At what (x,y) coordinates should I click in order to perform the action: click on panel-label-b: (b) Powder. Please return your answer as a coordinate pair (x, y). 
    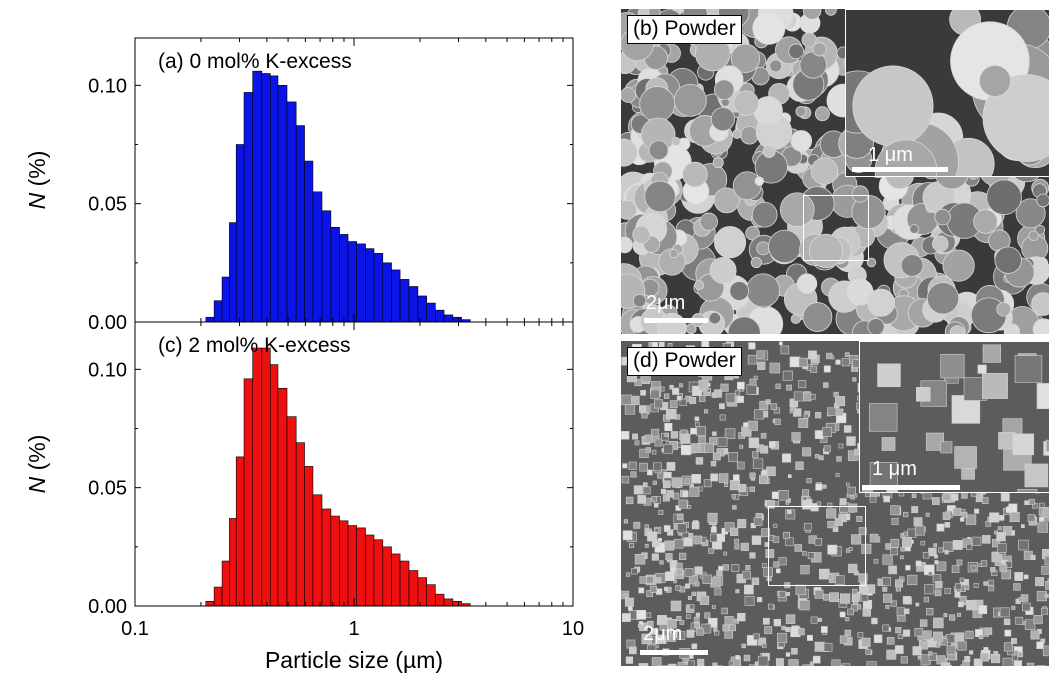
    Looking at the image, I should click on (684, 29).